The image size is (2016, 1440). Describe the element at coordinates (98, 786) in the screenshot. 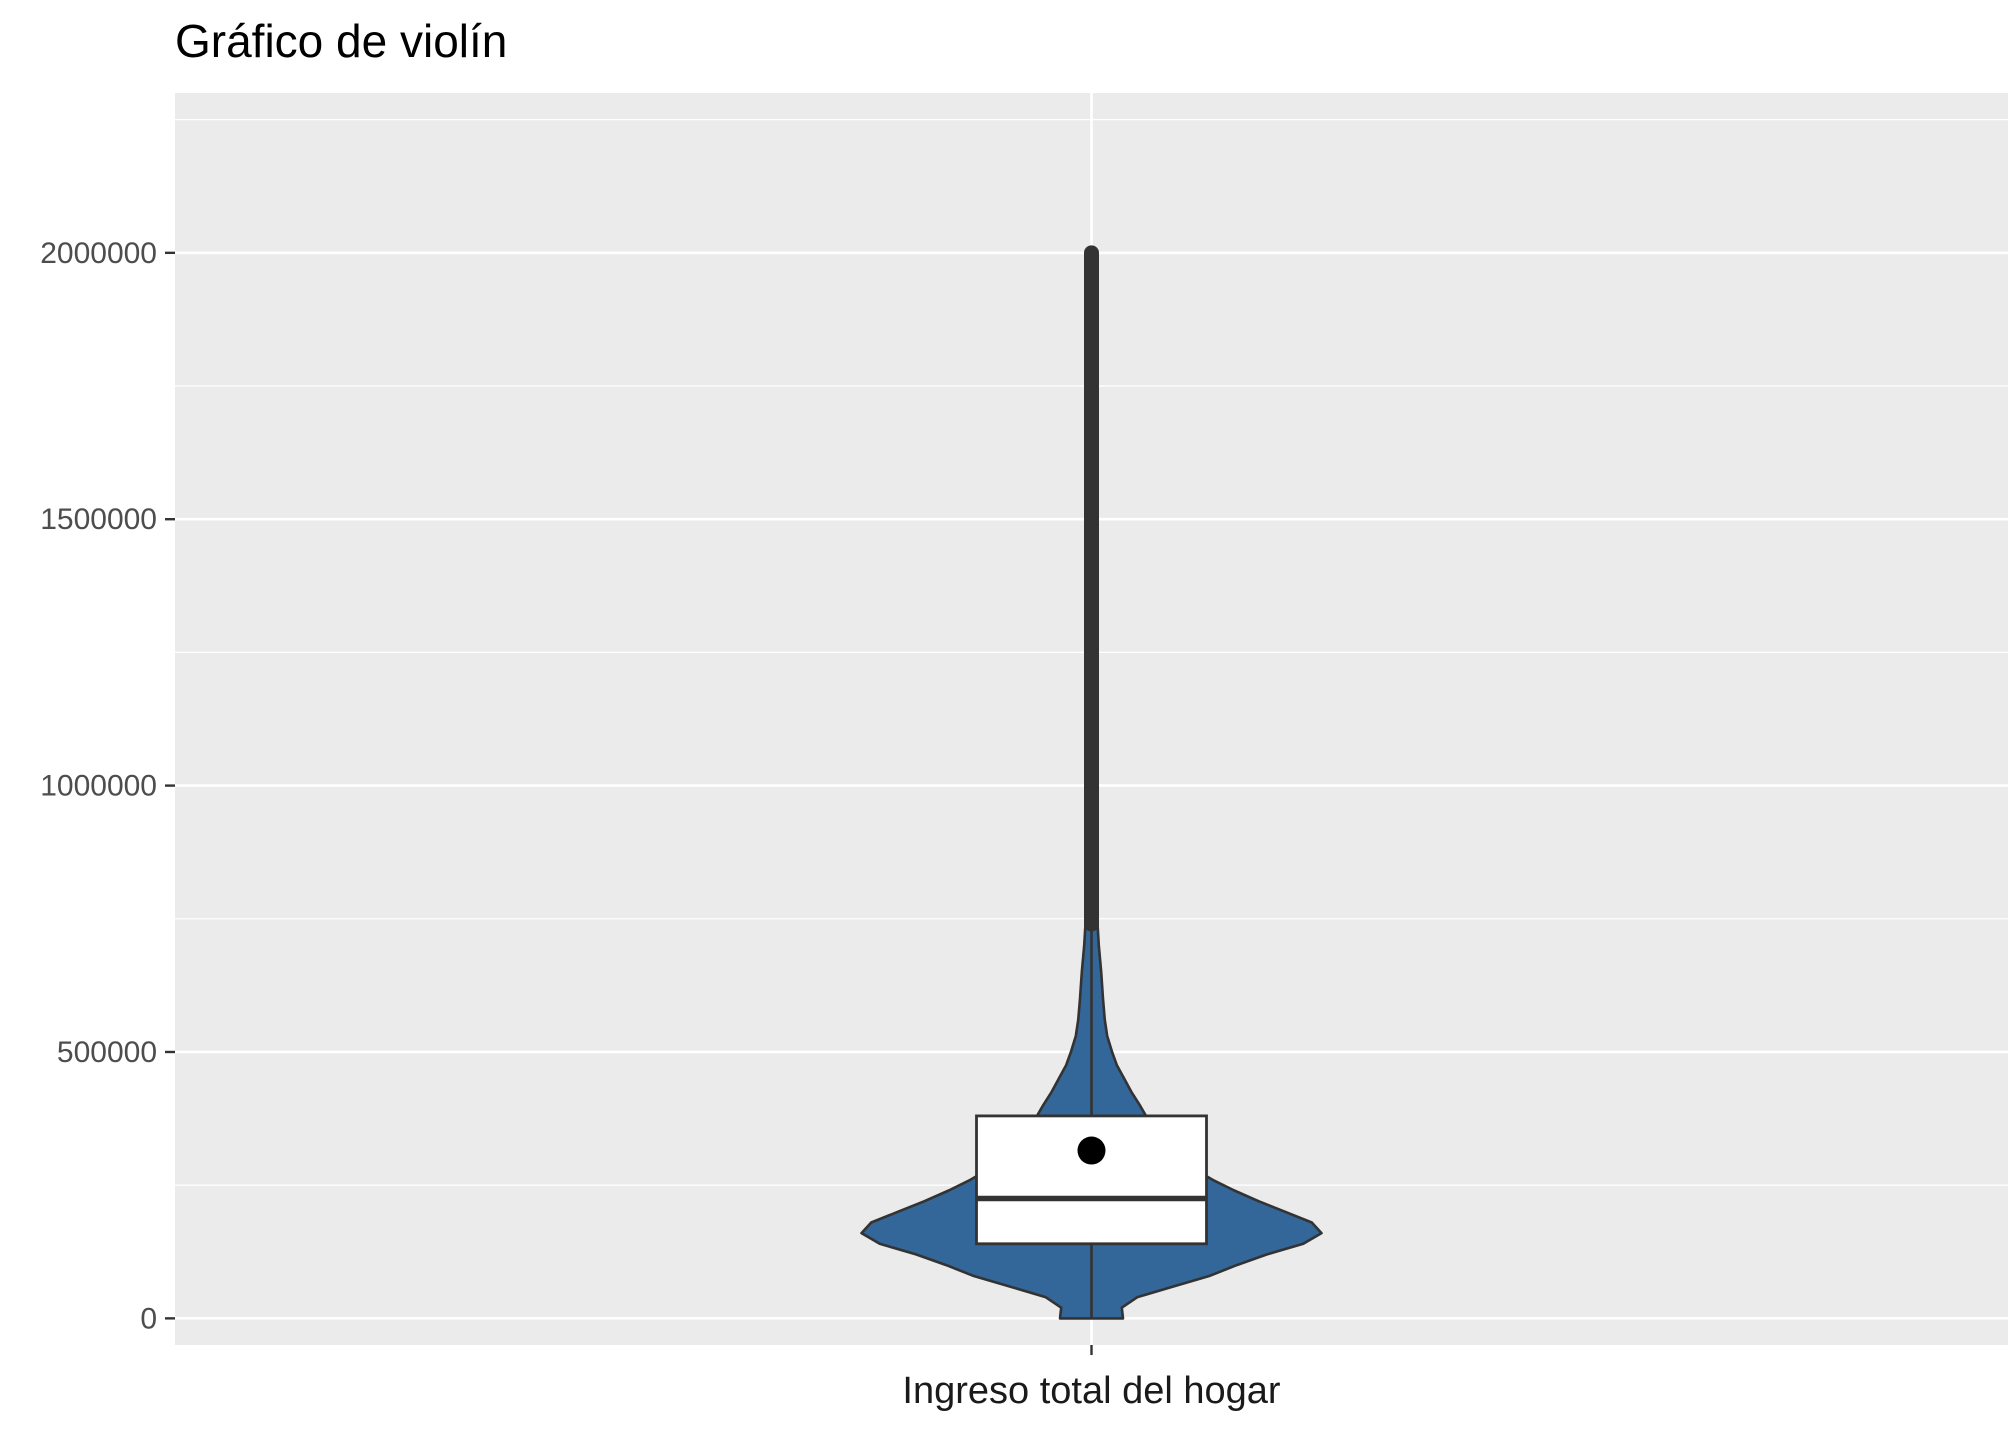

I see `y-tick-label: 1000000` at that location.